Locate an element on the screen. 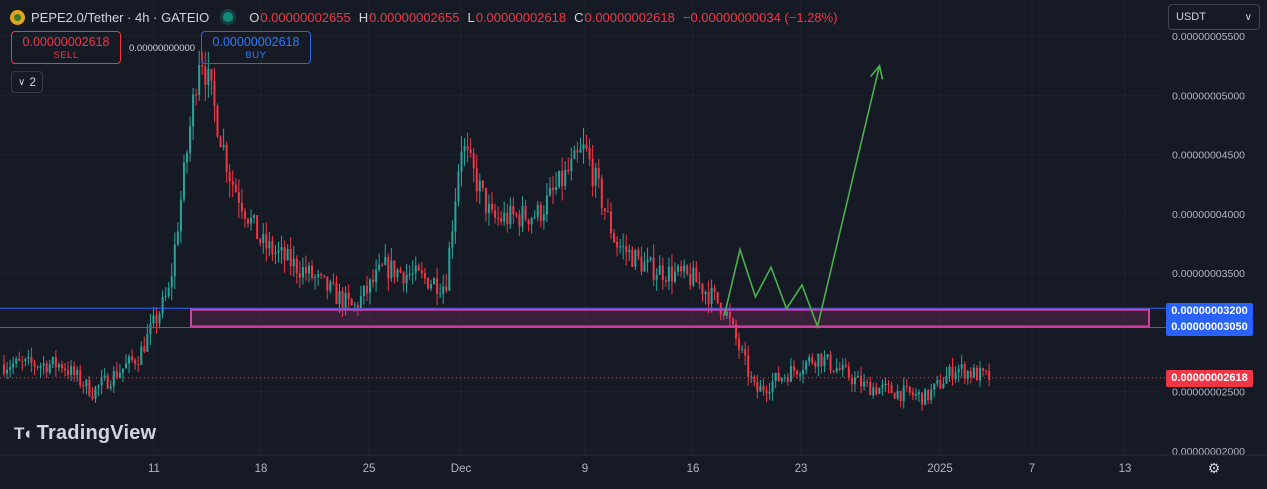 This screenshot has width=1267, height=489. settings-gear-icon: ⚙ is located at coordinates (1214, 468).